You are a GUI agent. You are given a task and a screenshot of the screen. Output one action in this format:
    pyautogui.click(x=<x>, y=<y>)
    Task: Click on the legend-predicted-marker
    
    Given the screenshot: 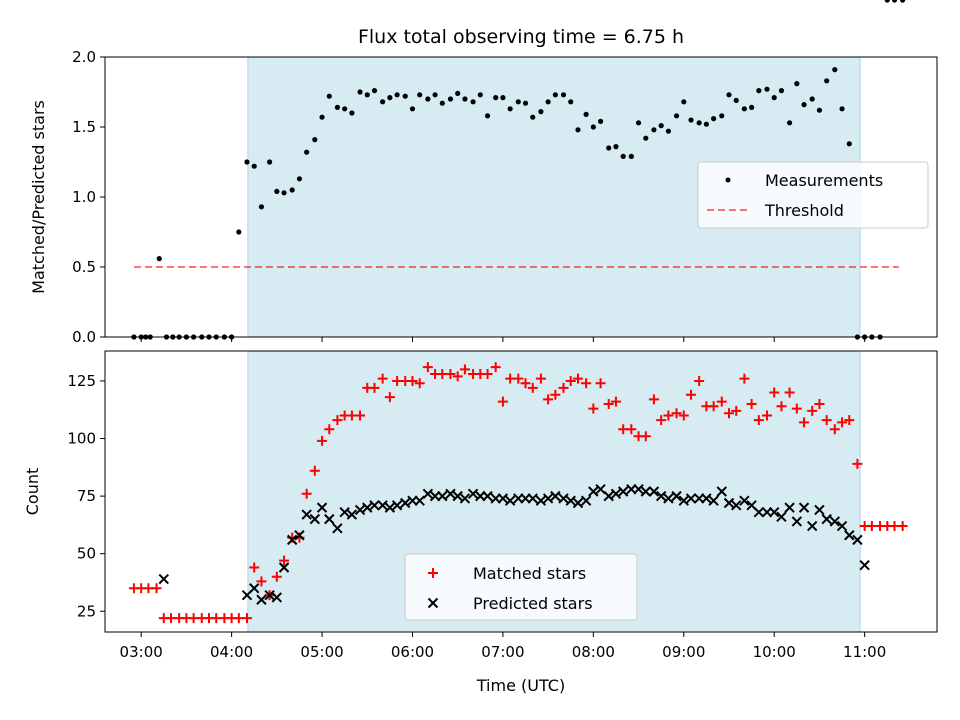 What is the action you would take?
    pyautogui.click(x=433, y=603)
    